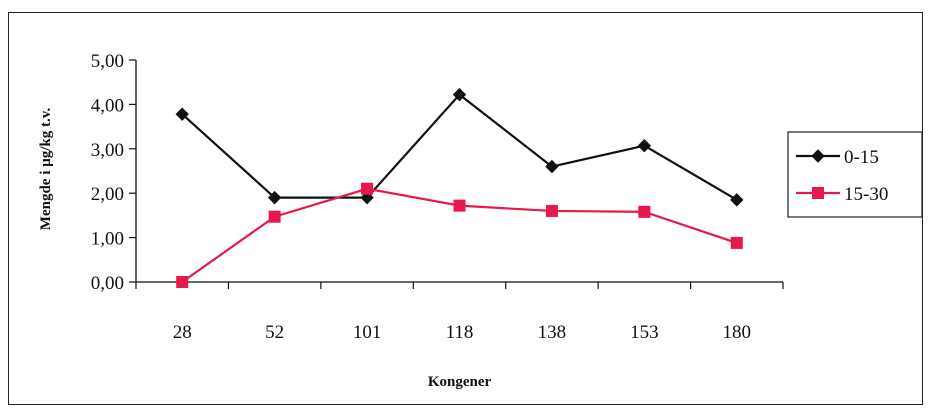 Image resolution: width=930 pixels, height=410 pixels. I want to click on x-tick-label: 180, so click(737, 332).